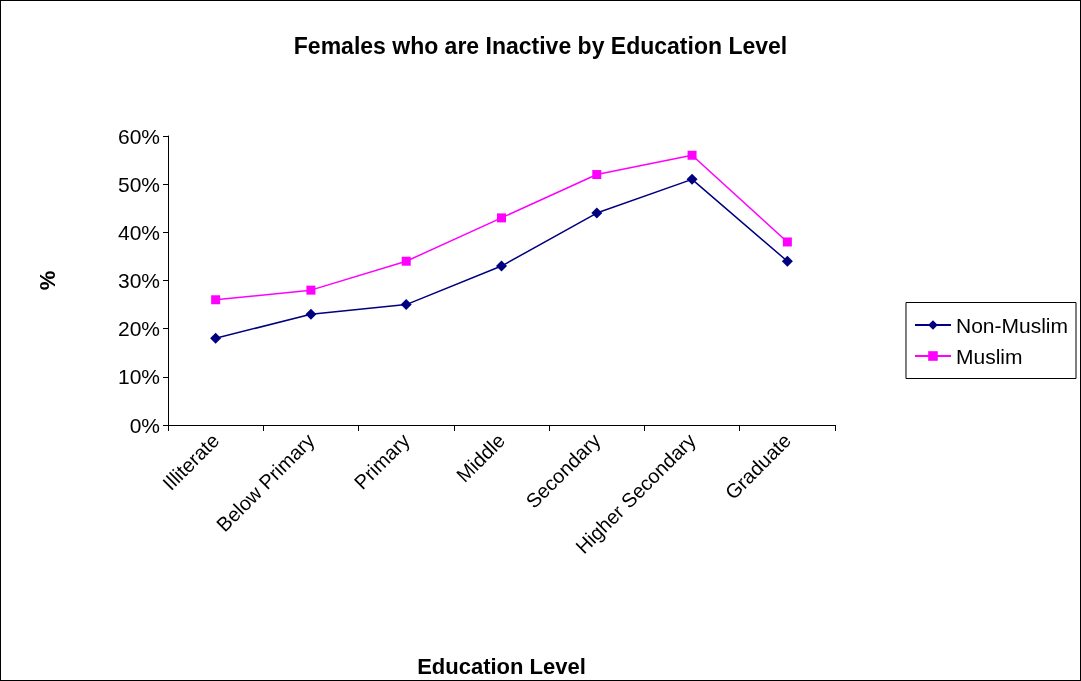 The image size is (1081, 681). What do you see at coordinates (138, 184) in the screenshot?
I see `y-tick-label: 50%` at bounding box center [138, 184].